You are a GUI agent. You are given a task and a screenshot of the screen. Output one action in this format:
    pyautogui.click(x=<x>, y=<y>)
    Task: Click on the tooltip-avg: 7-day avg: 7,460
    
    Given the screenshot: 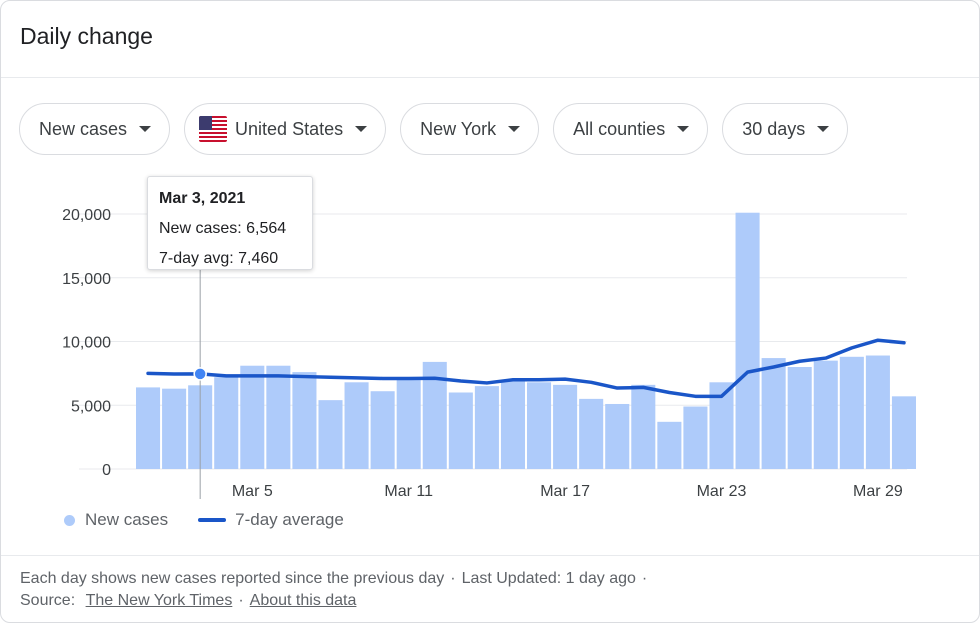 What is the action you would take?
    pyautogui.click(x=219, y=258)
    